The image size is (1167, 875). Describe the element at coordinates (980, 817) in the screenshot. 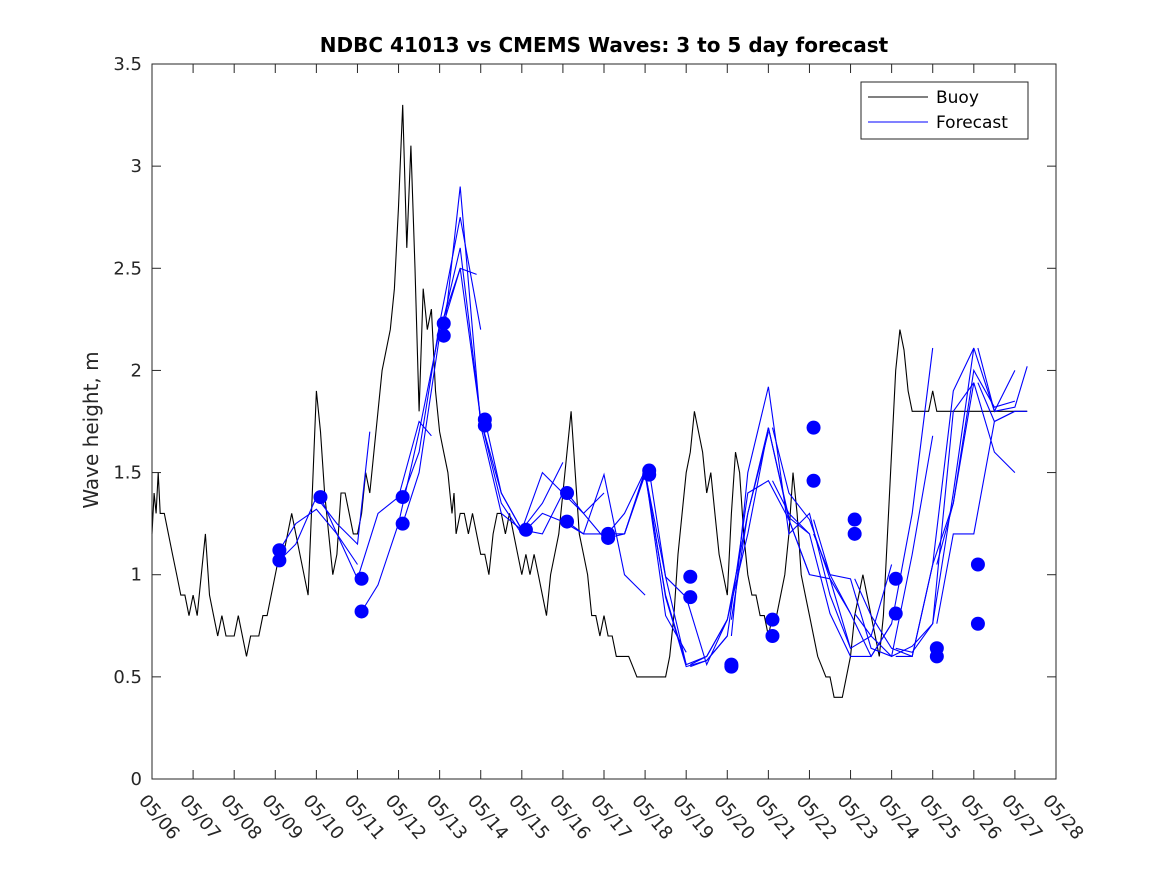

I see `x-tick-label: 05/26` at that location.